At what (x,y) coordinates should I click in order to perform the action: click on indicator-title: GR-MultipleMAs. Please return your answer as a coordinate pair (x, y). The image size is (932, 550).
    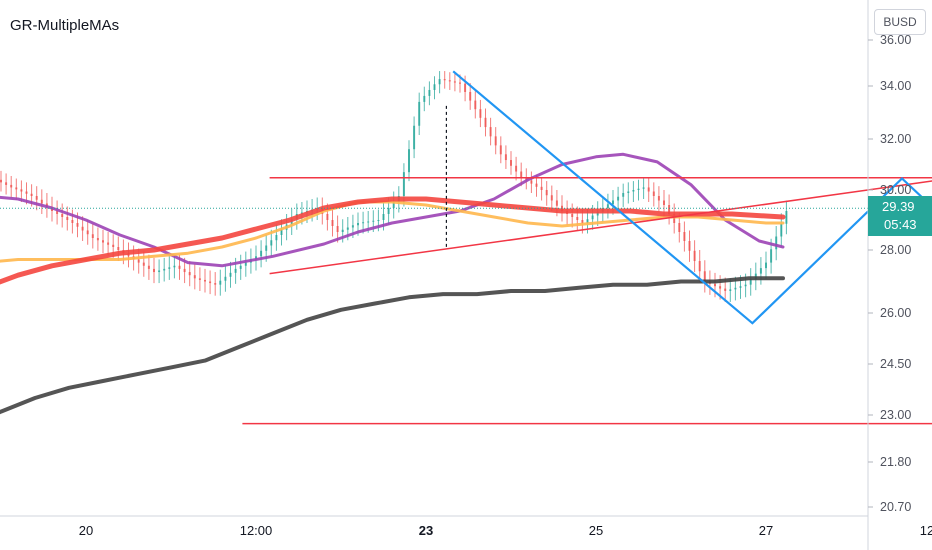
    Looking at the image, I should click on (65, 25).